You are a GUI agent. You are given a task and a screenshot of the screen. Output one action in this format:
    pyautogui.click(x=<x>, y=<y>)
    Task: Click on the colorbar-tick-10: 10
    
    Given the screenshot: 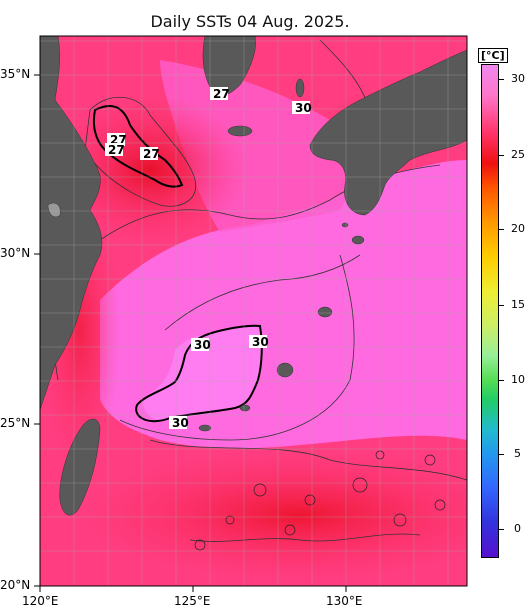 What is the action you would take?
    pyautogui.click(x=518, y=379)
    